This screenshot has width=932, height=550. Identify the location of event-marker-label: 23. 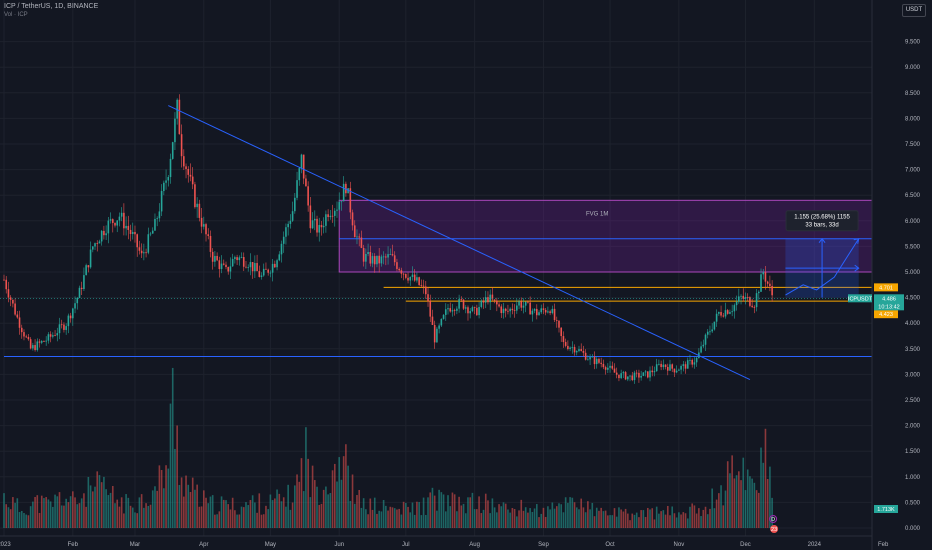
(774, 530).